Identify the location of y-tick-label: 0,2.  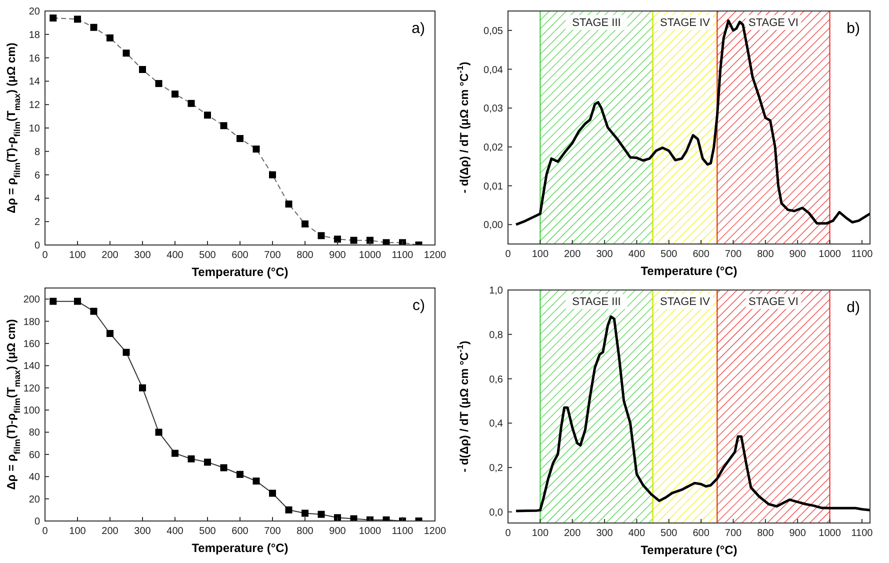
(496, 468).